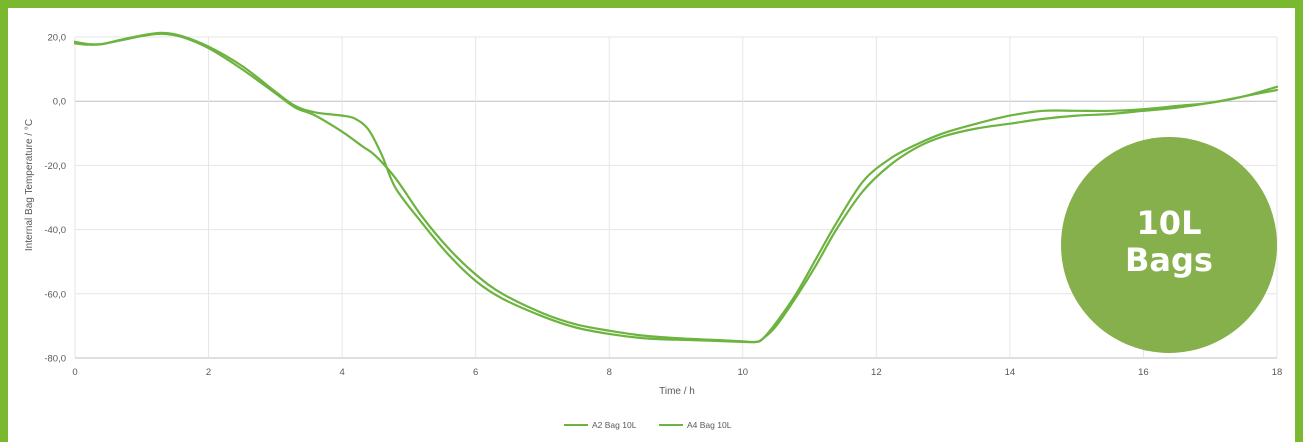  Describe the element at coordinates (876, 372) in the screenshot. I see `x-tick-label: 12` at that location.